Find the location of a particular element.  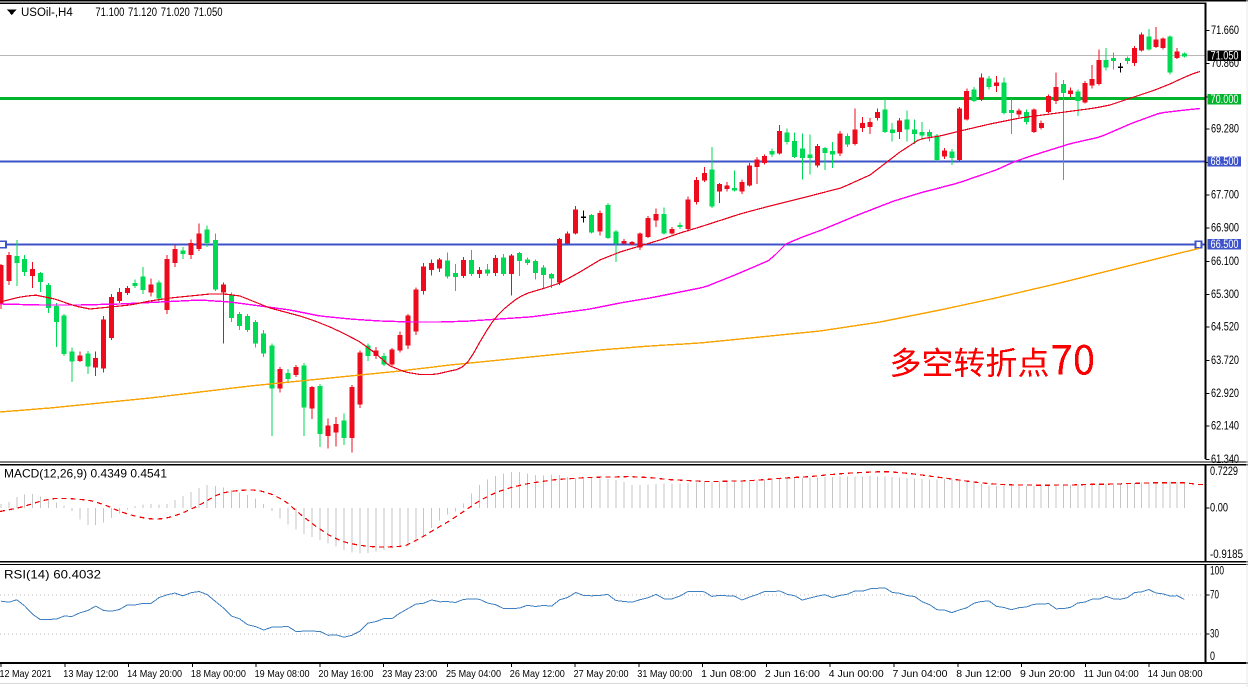

svg-text: 12 May 2021 is located at coordinates (26, 674).